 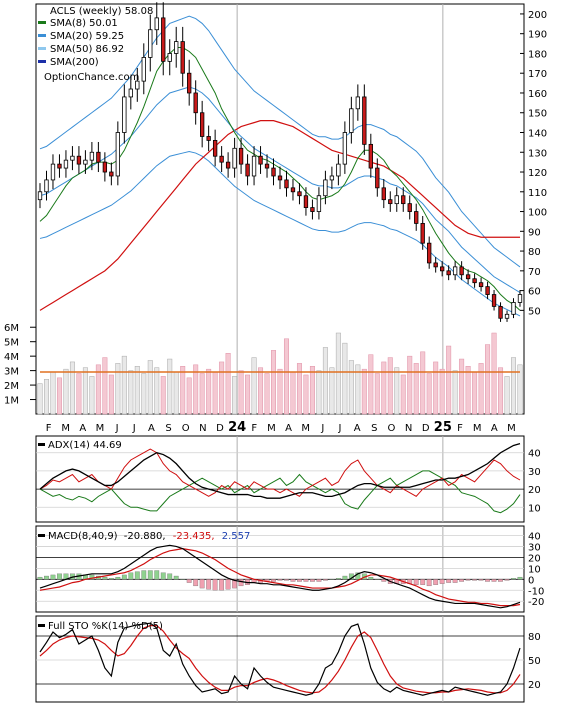 I want to click on macd-tick-label: 30, so click(x=534, y=547).